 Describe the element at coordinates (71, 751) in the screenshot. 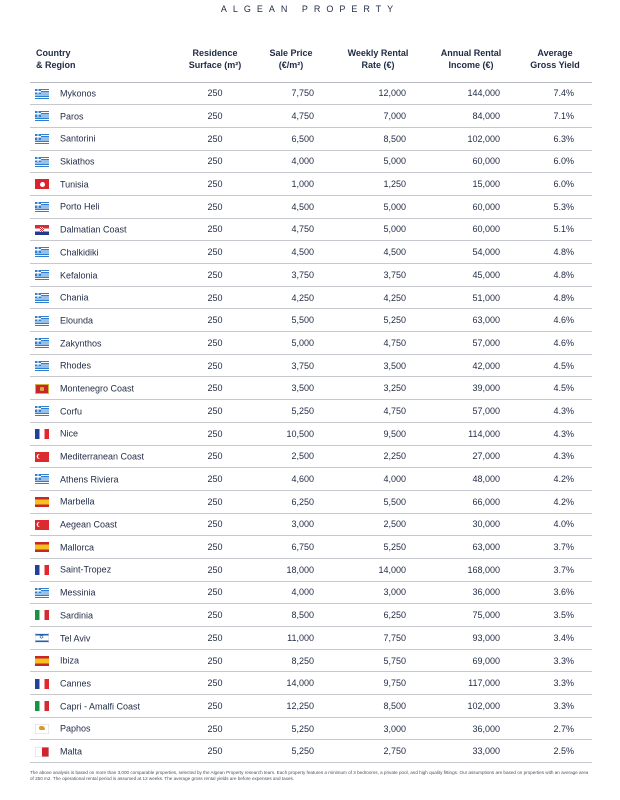

I see `region-name: Malta` at that location.